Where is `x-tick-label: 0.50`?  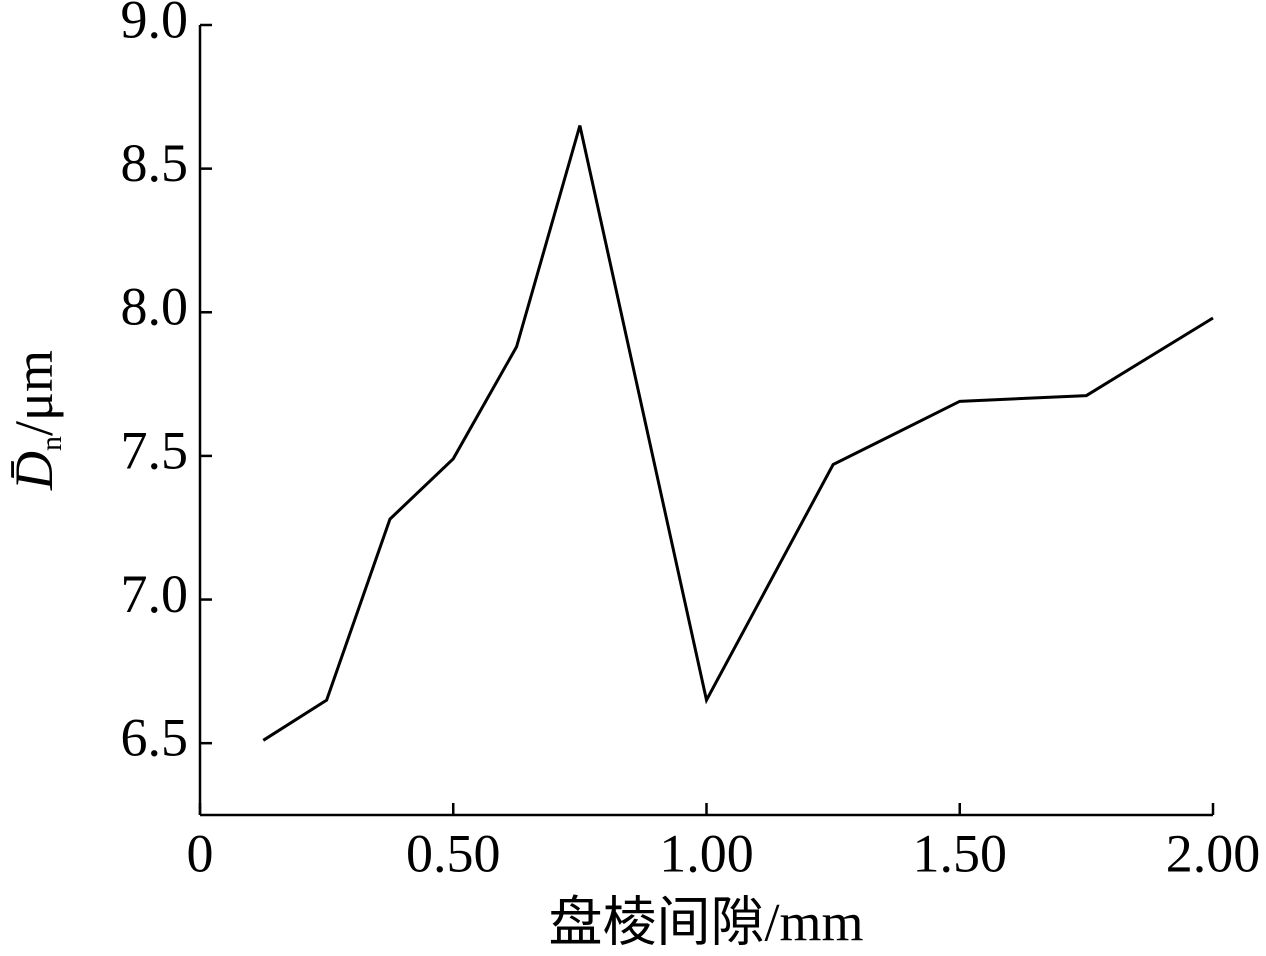
x-tick-label: 0.50 is located at coordinates (453, 853).